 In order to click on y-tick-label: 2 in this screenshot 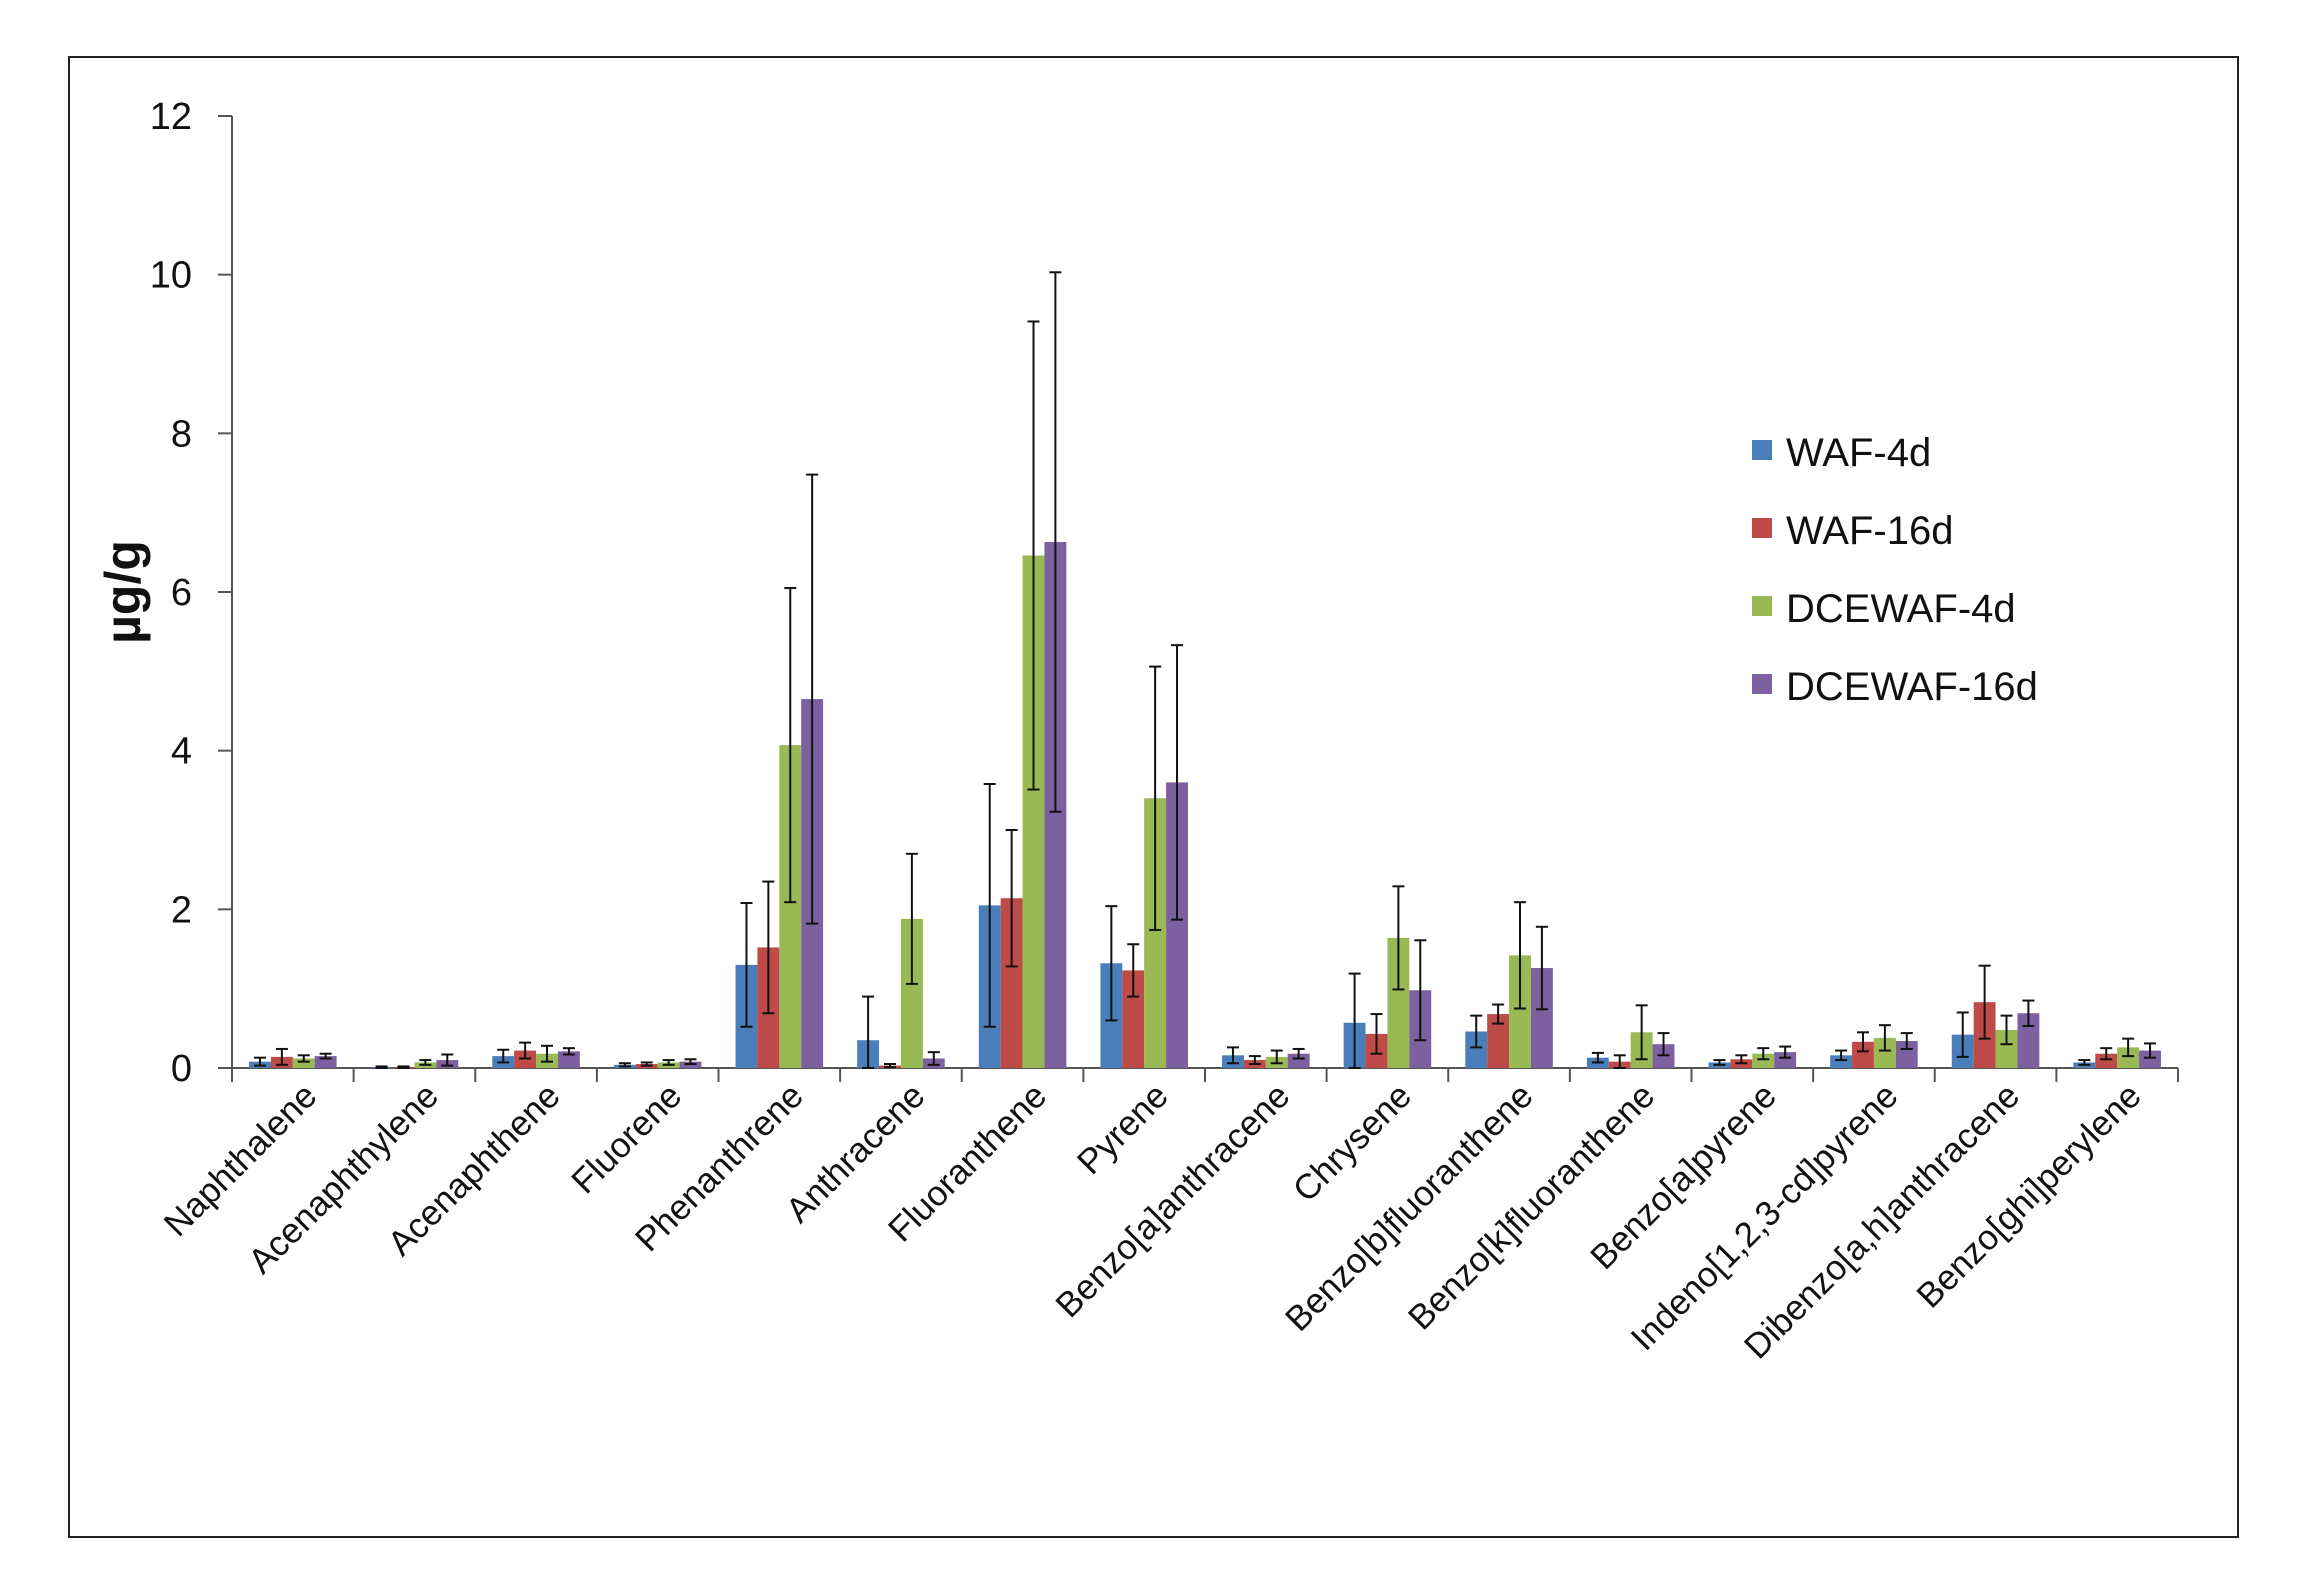, I will do `click(181, 910)`.